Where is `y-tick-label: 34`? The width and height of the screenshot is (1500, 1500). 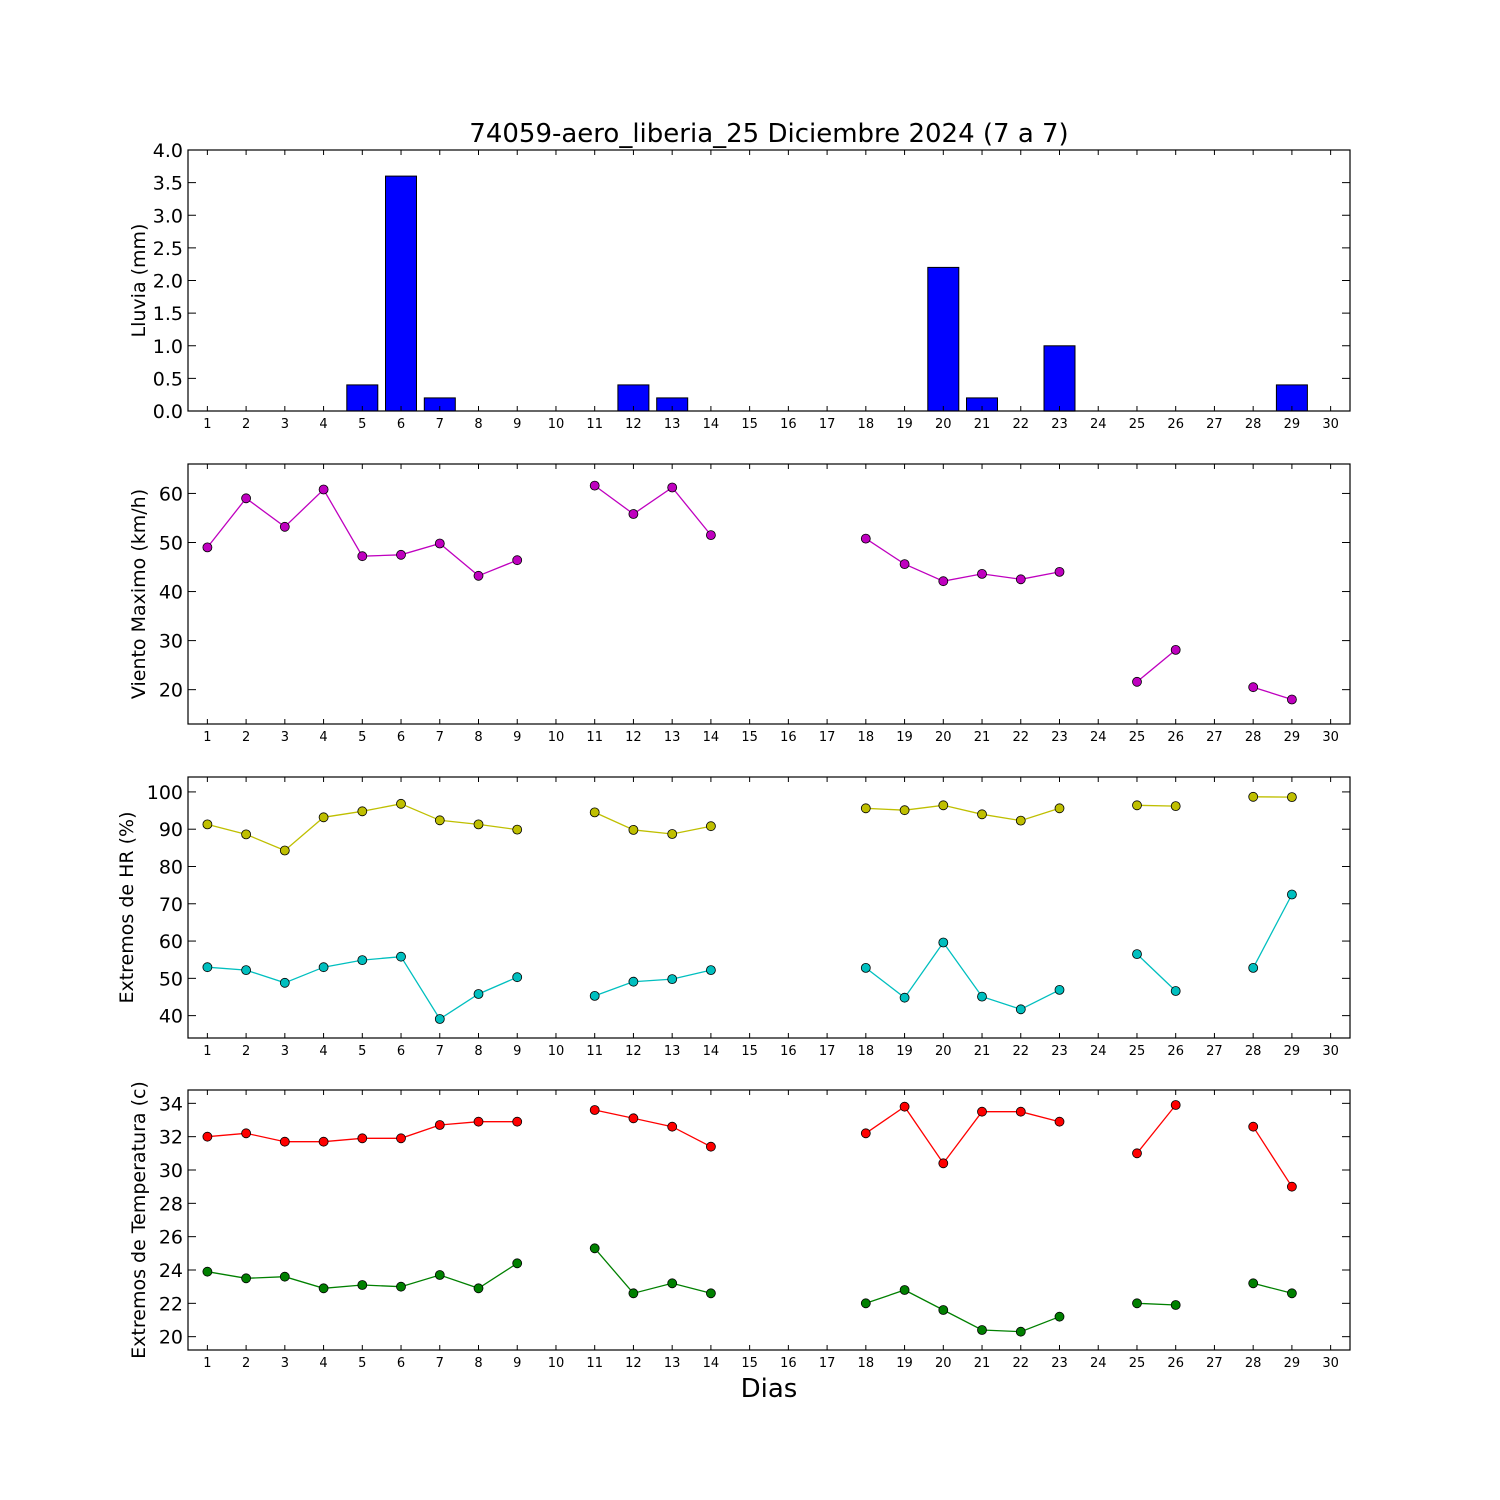 y-tick-label: 34 is located at coordinates (171, 1104).